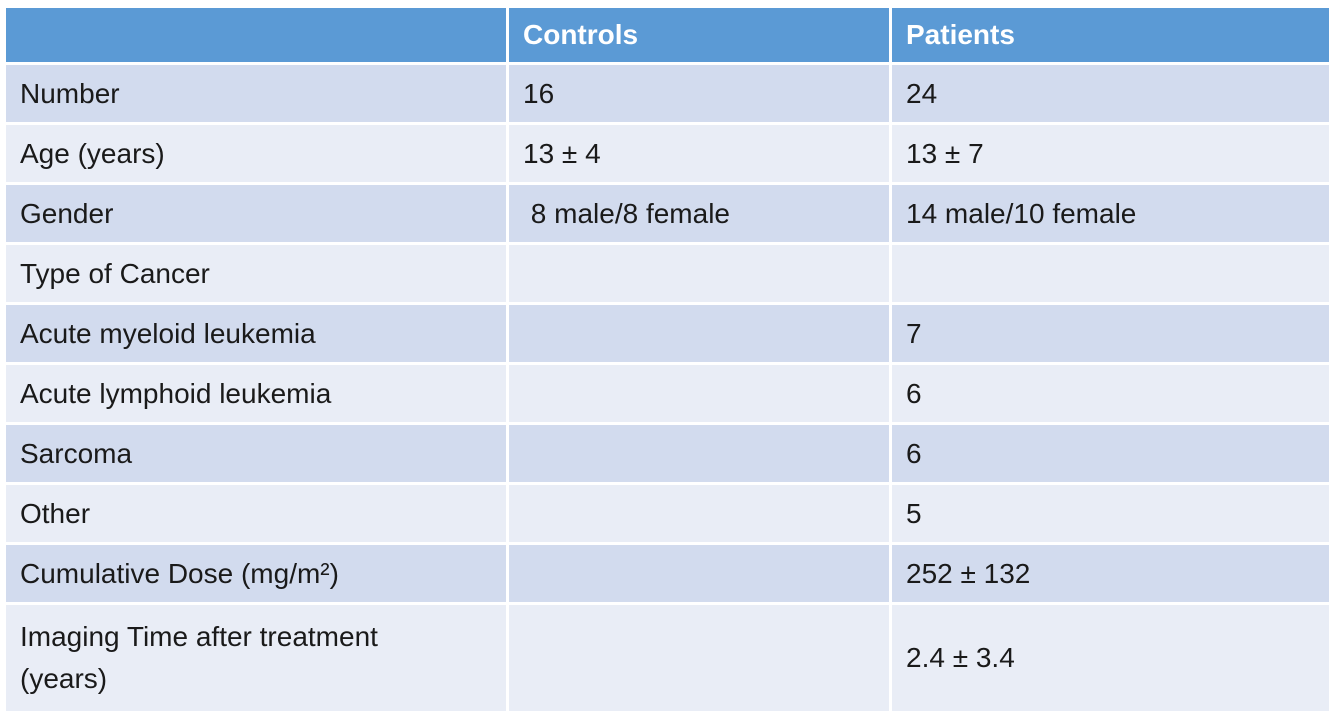 This screenshot has height=725, width=1339. I want to click on patients-value-cell, so click(1110, 273).